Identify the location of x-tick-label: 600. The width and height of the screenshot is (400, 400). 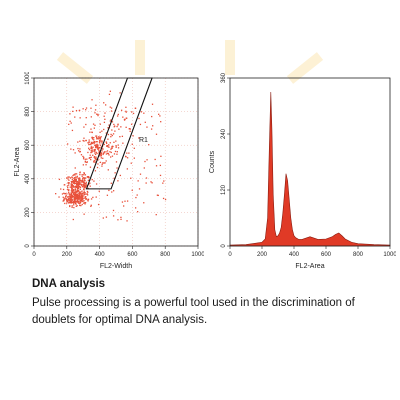
(132, 255).